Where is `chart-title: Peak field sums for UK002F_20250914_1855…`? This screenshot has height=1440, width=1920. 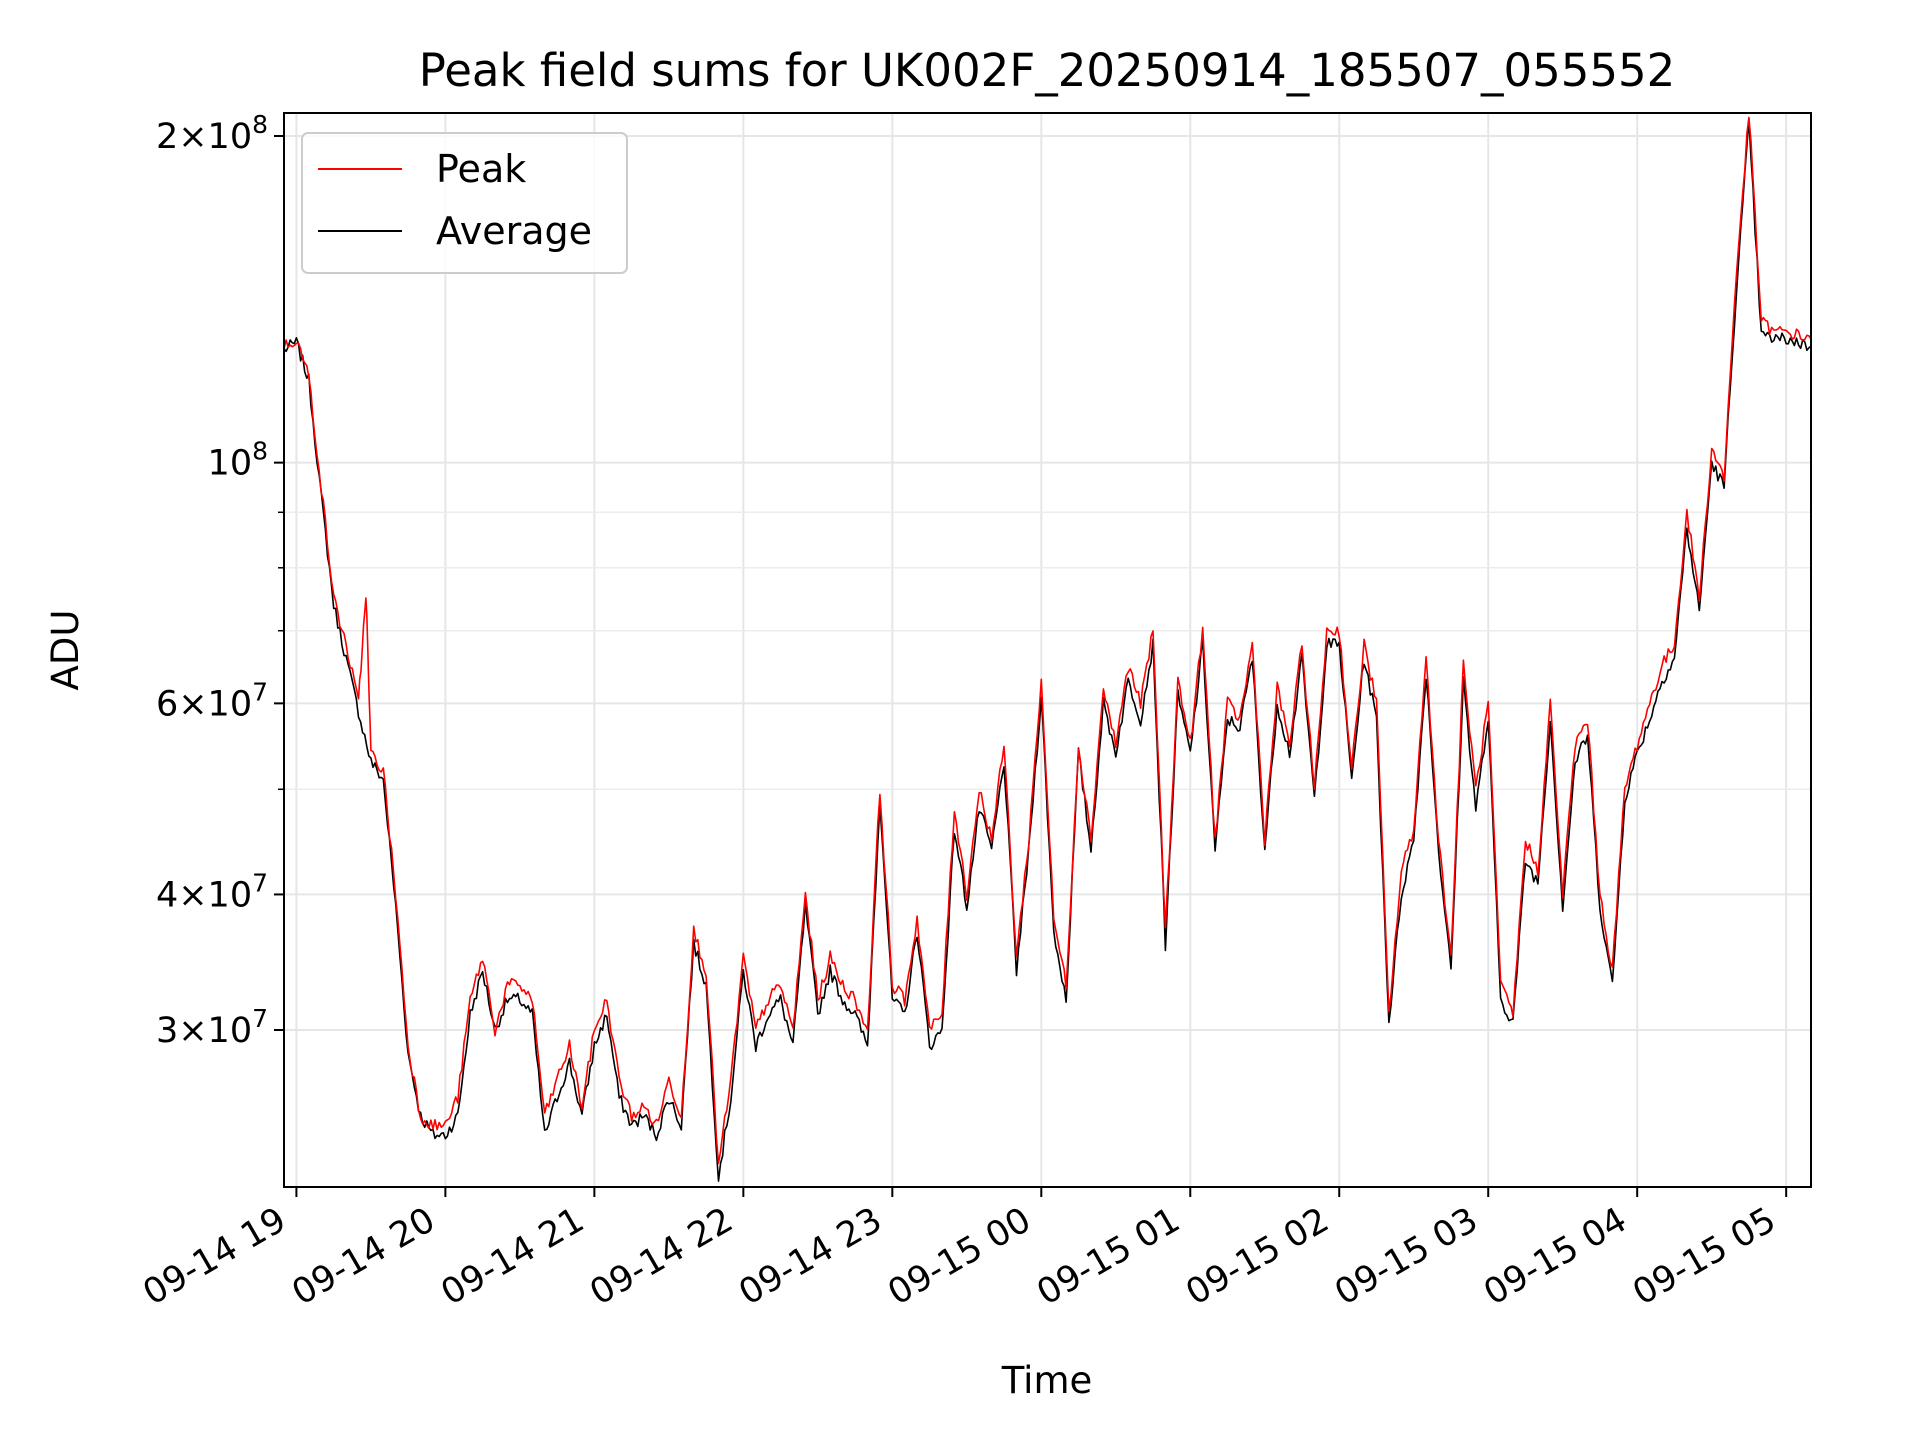 chart-title: Peak field sums for UK002F_20250914_1855… is located at coordinates (1047, 70).